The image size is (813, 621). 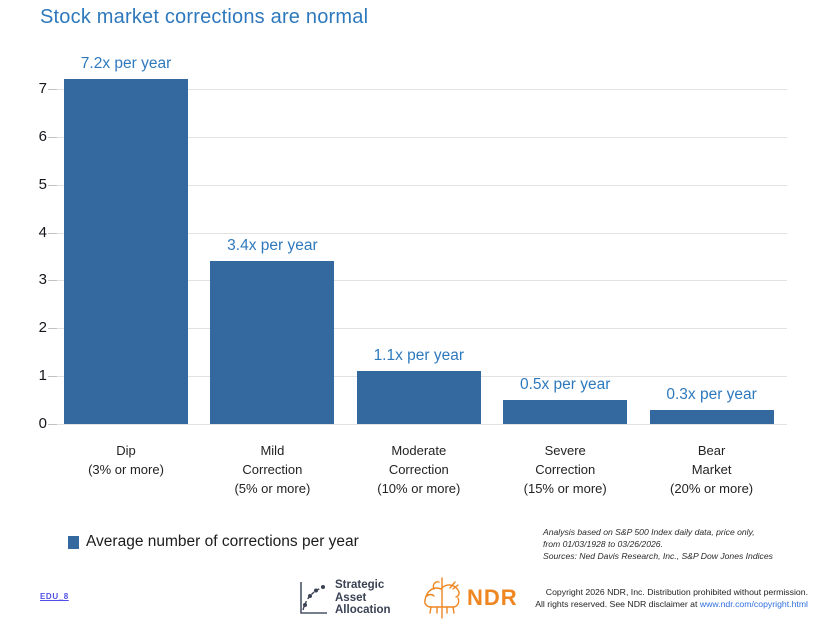 What do you see at coordinates (419, 450) in the screenshot?
I see `category-label-line: Moderate` at bounding box center [419, 450].